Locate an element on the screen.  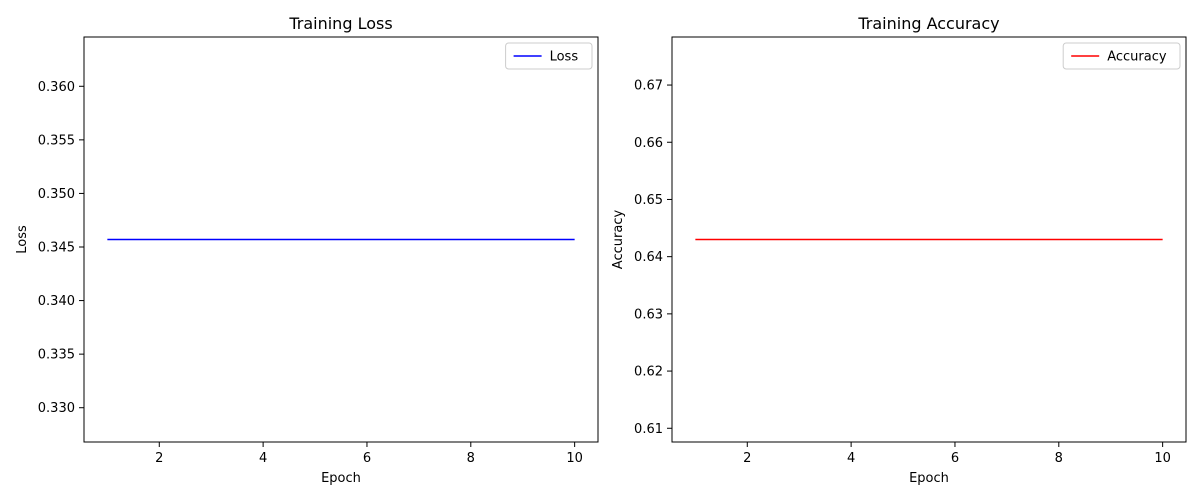
chart-title: Training Accuracy is located at coordinates (928, 23).